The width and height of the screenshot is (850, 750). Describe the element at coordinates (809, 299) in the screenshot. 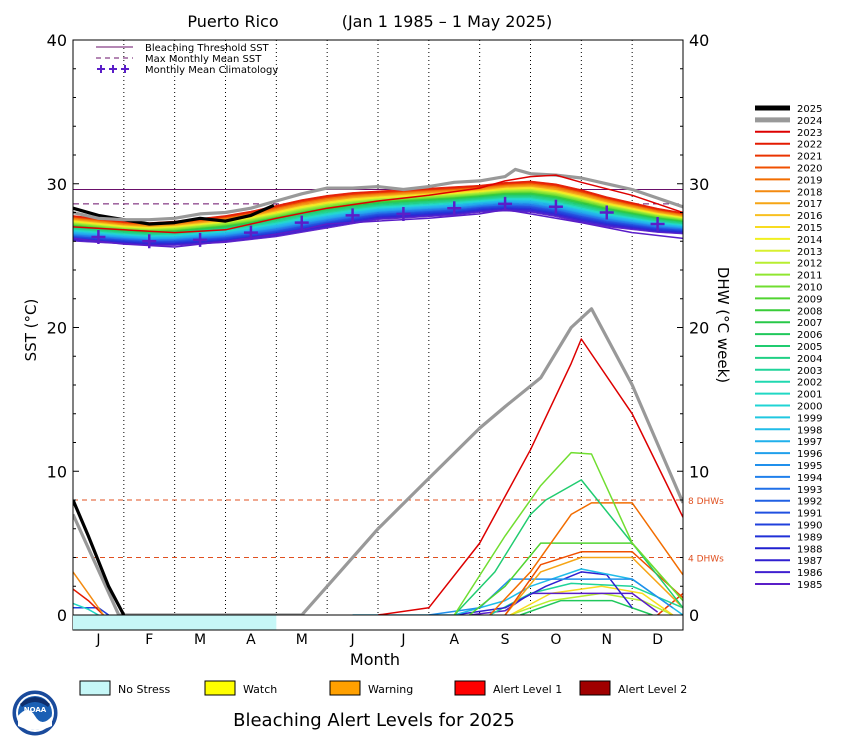

I see `year-legend-label: 2009` at that location.